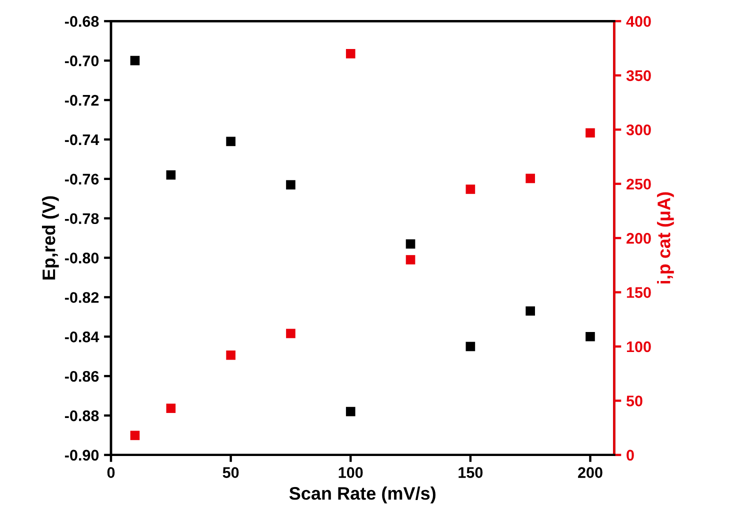  What do you see at coordinates (665, 238) in the screenshot?
I see `y2-axis-title: i,p cat (μA)` at bounding box center [665, 238].